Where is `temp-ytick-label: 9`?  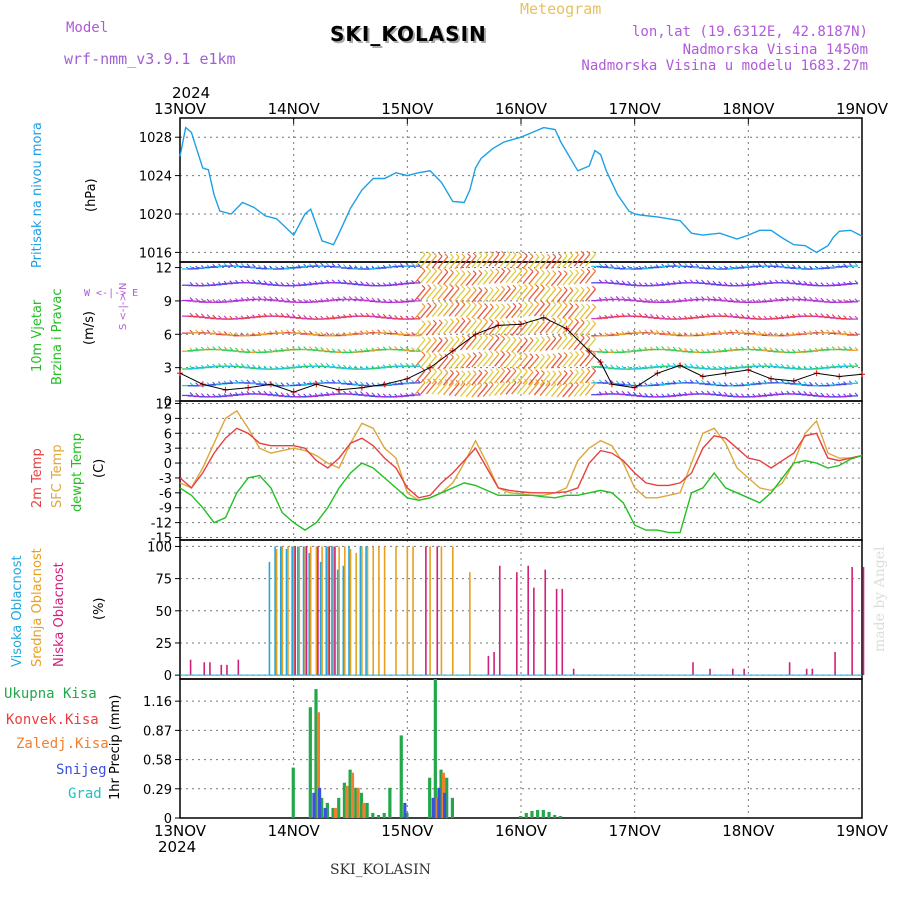 temp-ytick-label: 9 is located at coordinates (168, 419).